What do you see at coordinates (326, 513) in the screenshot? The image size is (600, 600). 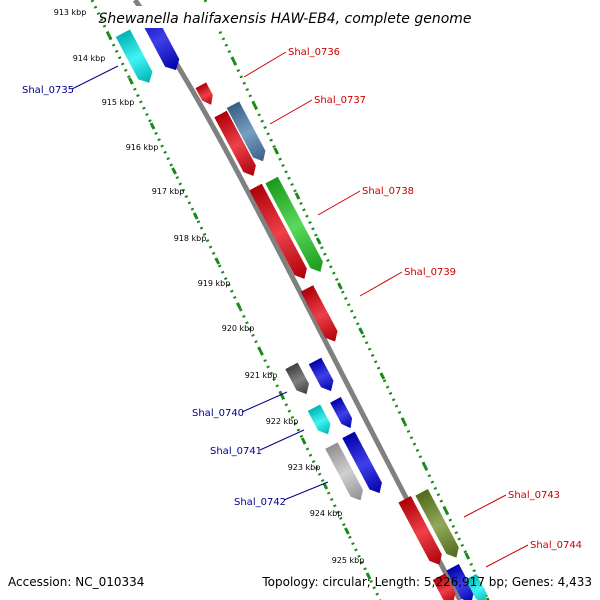 I see `kbp-tick-label: 924 kbp` at bounding box center [326, 513].